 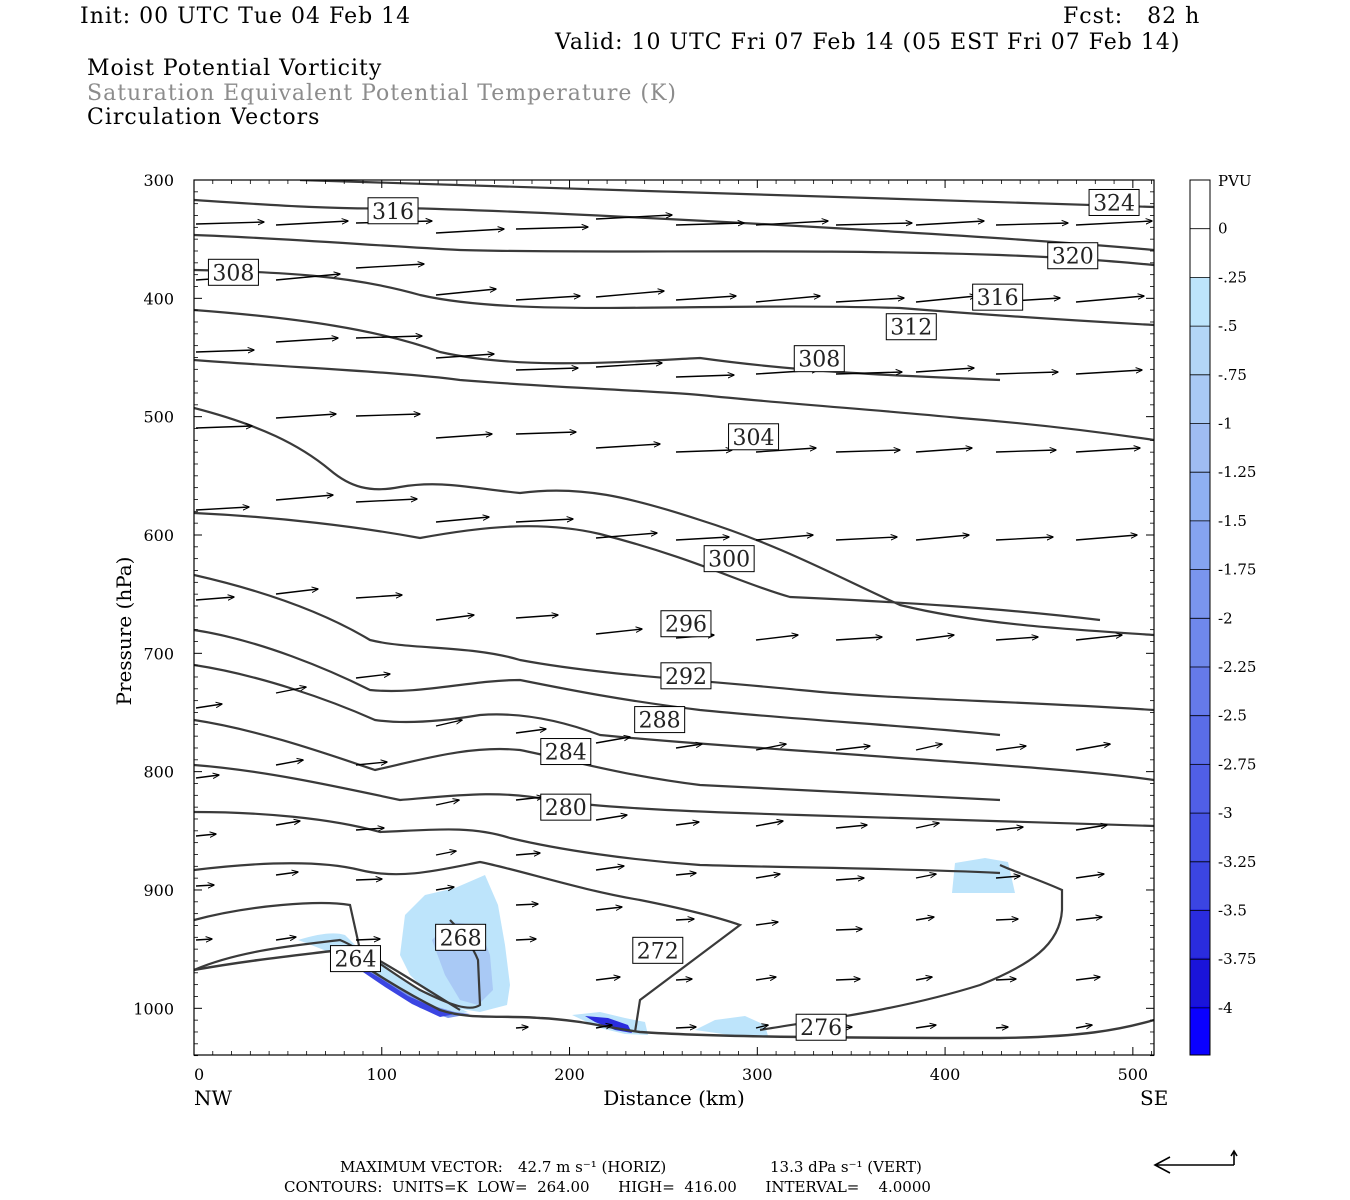 What do you see at coordinates (819, 360) in the screenshot?
I see `contour-label-text: 308` at bounding box center [819, 360].